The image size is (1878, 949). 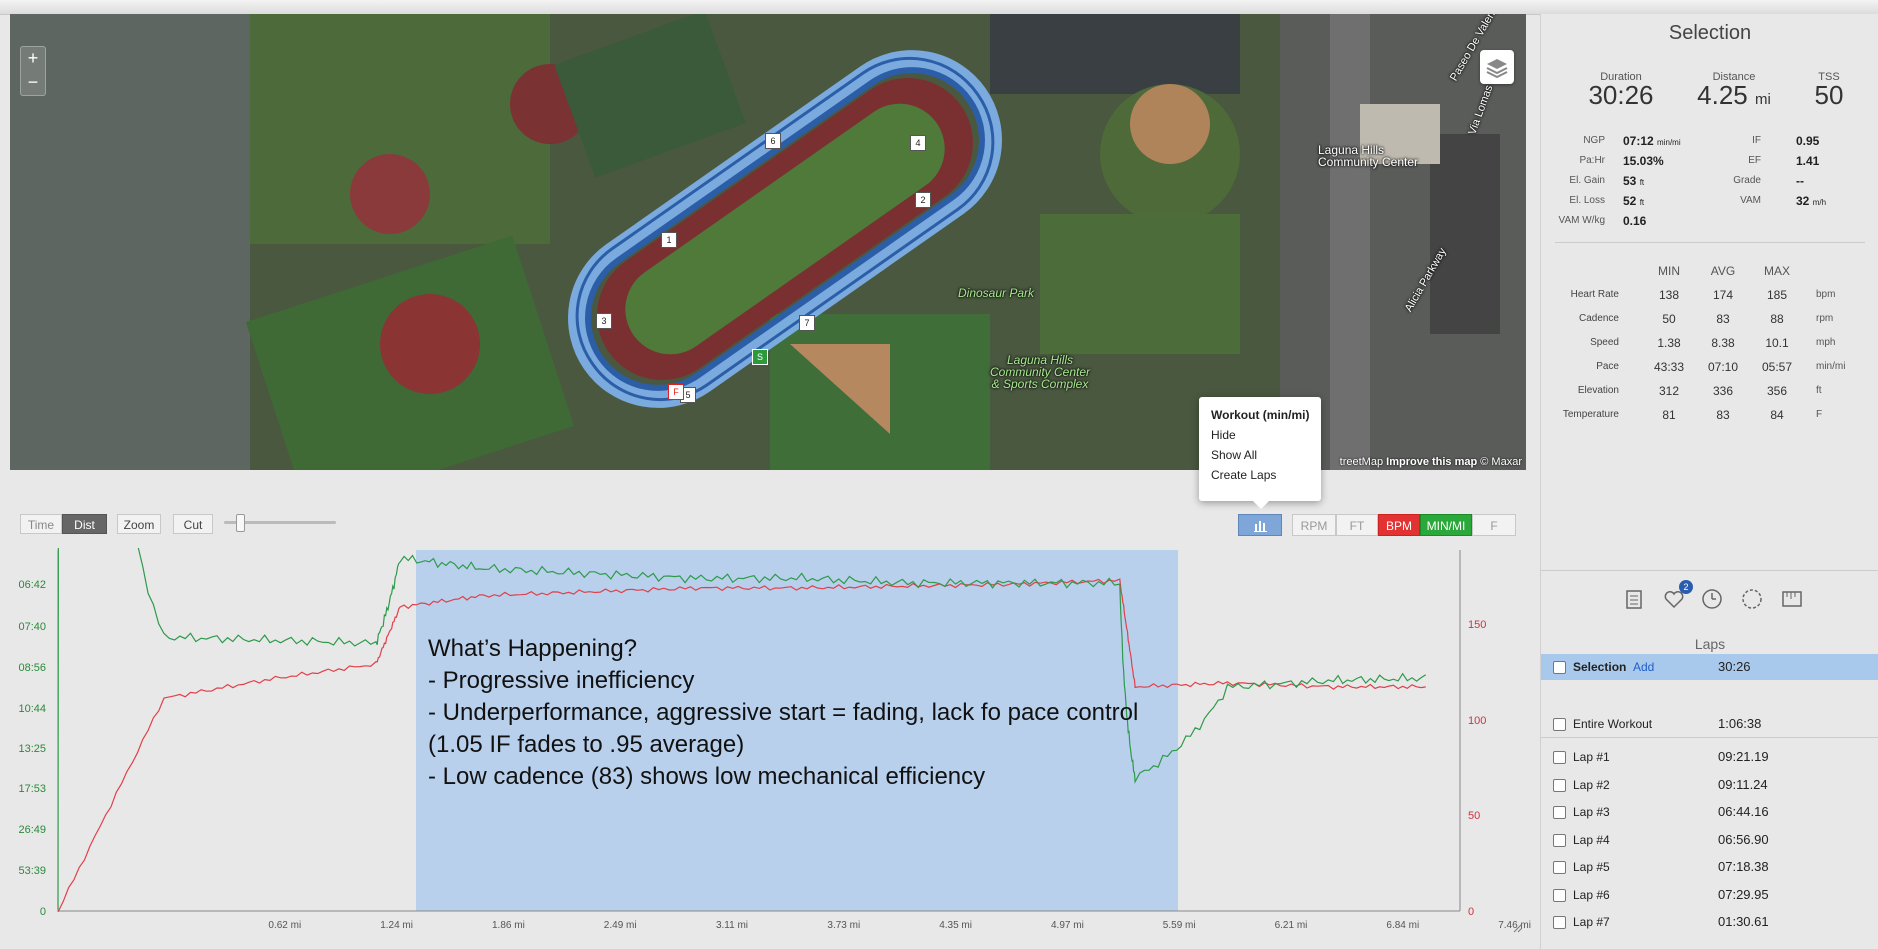 I want to click on note-line: - Progressive inefficiency, so click(x=561, y=680).